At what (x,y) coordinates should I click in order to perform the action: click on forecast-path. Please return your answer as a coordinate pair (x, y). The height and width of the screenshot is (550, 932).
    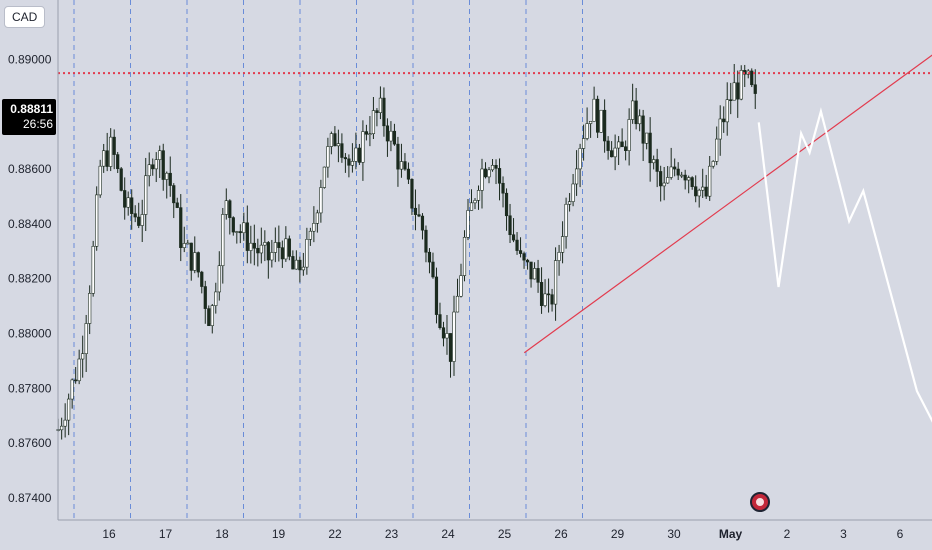
    Looking at the image, I should click on (844, 284).